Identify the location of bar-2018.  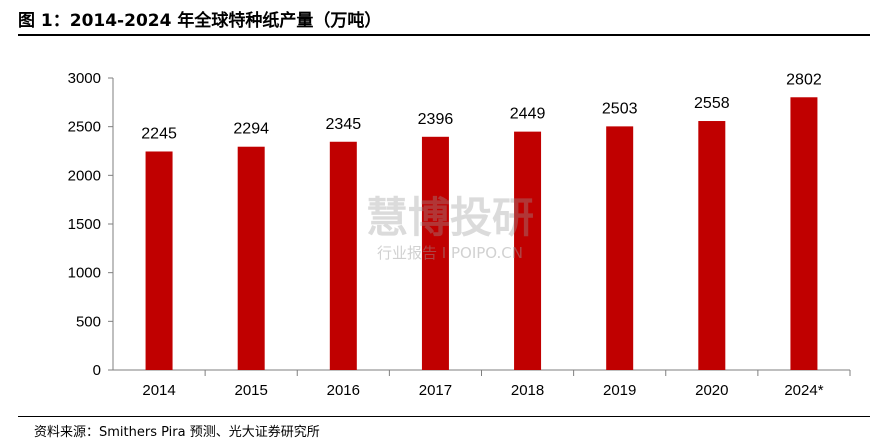
(528, 250).